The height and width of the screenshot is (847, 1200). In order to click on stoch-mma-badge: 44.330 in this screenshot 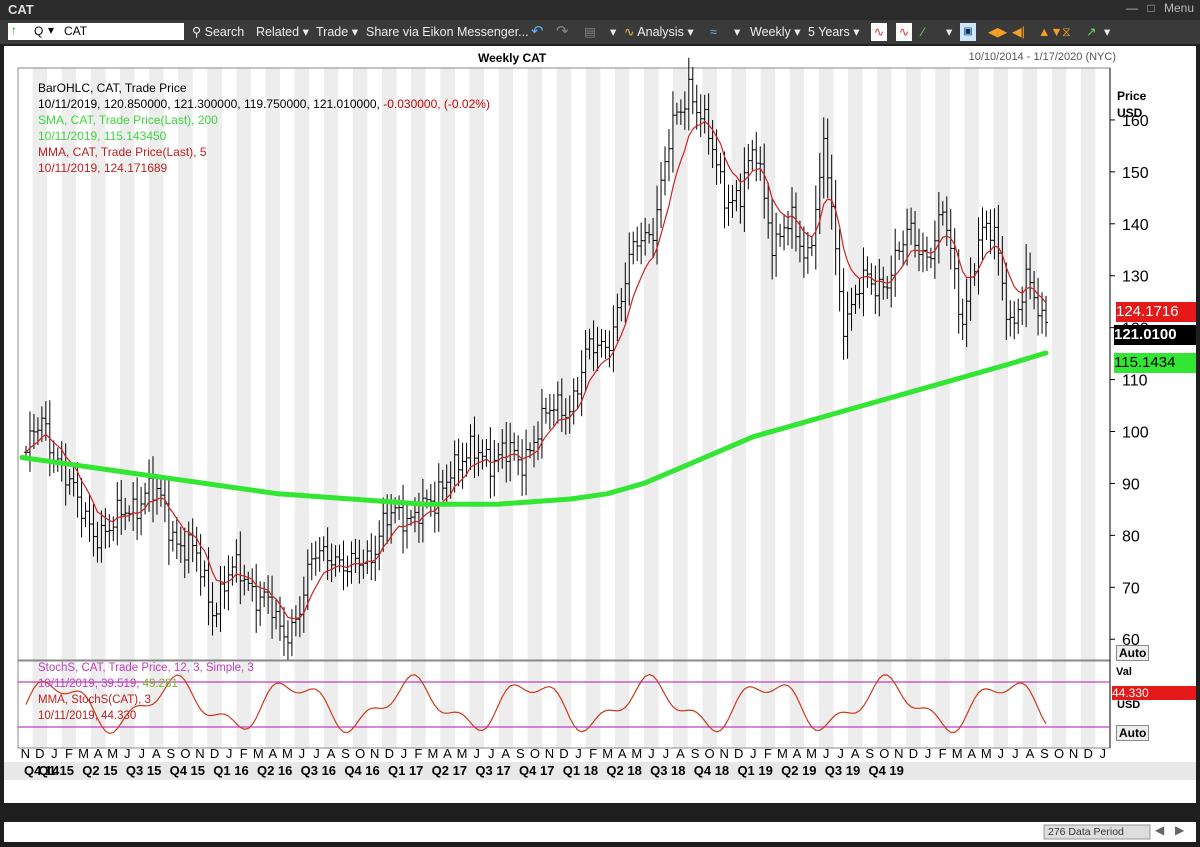, I will do `click(1154, 693)`.